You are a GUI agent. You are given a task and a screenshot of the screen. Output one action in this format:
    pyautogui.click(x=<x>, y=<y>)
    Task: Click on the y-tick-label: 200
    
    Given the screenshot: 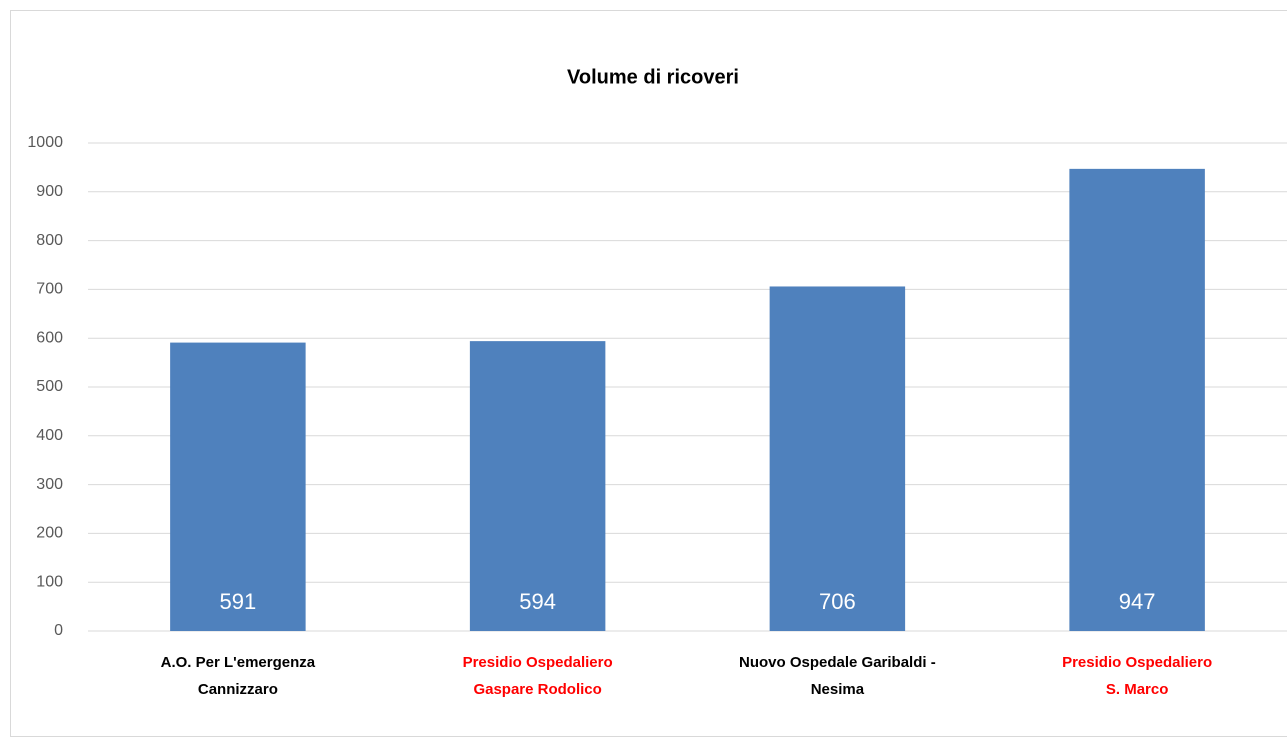 What is the action you would take?
    pyautogui.click(x=49, y=533)
    